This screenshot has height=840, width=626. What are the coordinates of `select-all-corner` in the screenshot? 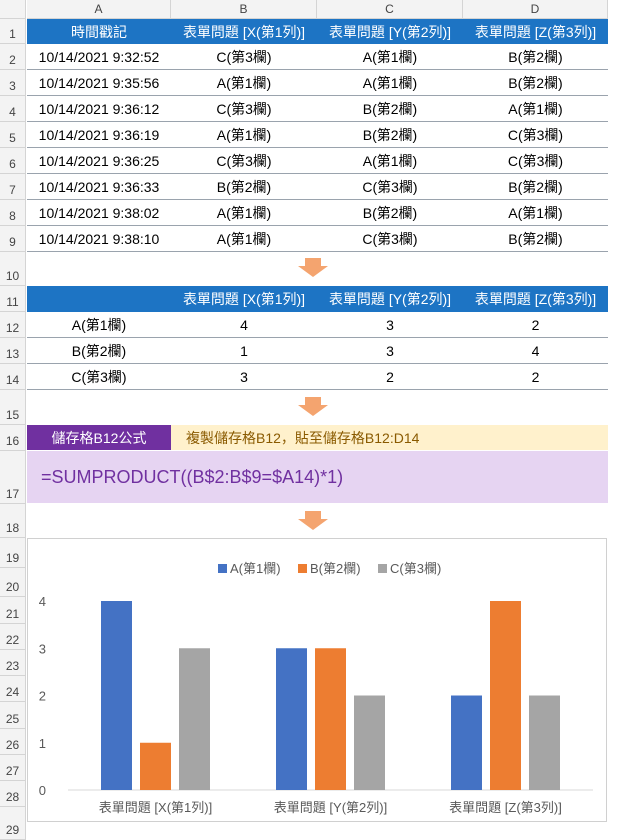 It's located at (13, 9).